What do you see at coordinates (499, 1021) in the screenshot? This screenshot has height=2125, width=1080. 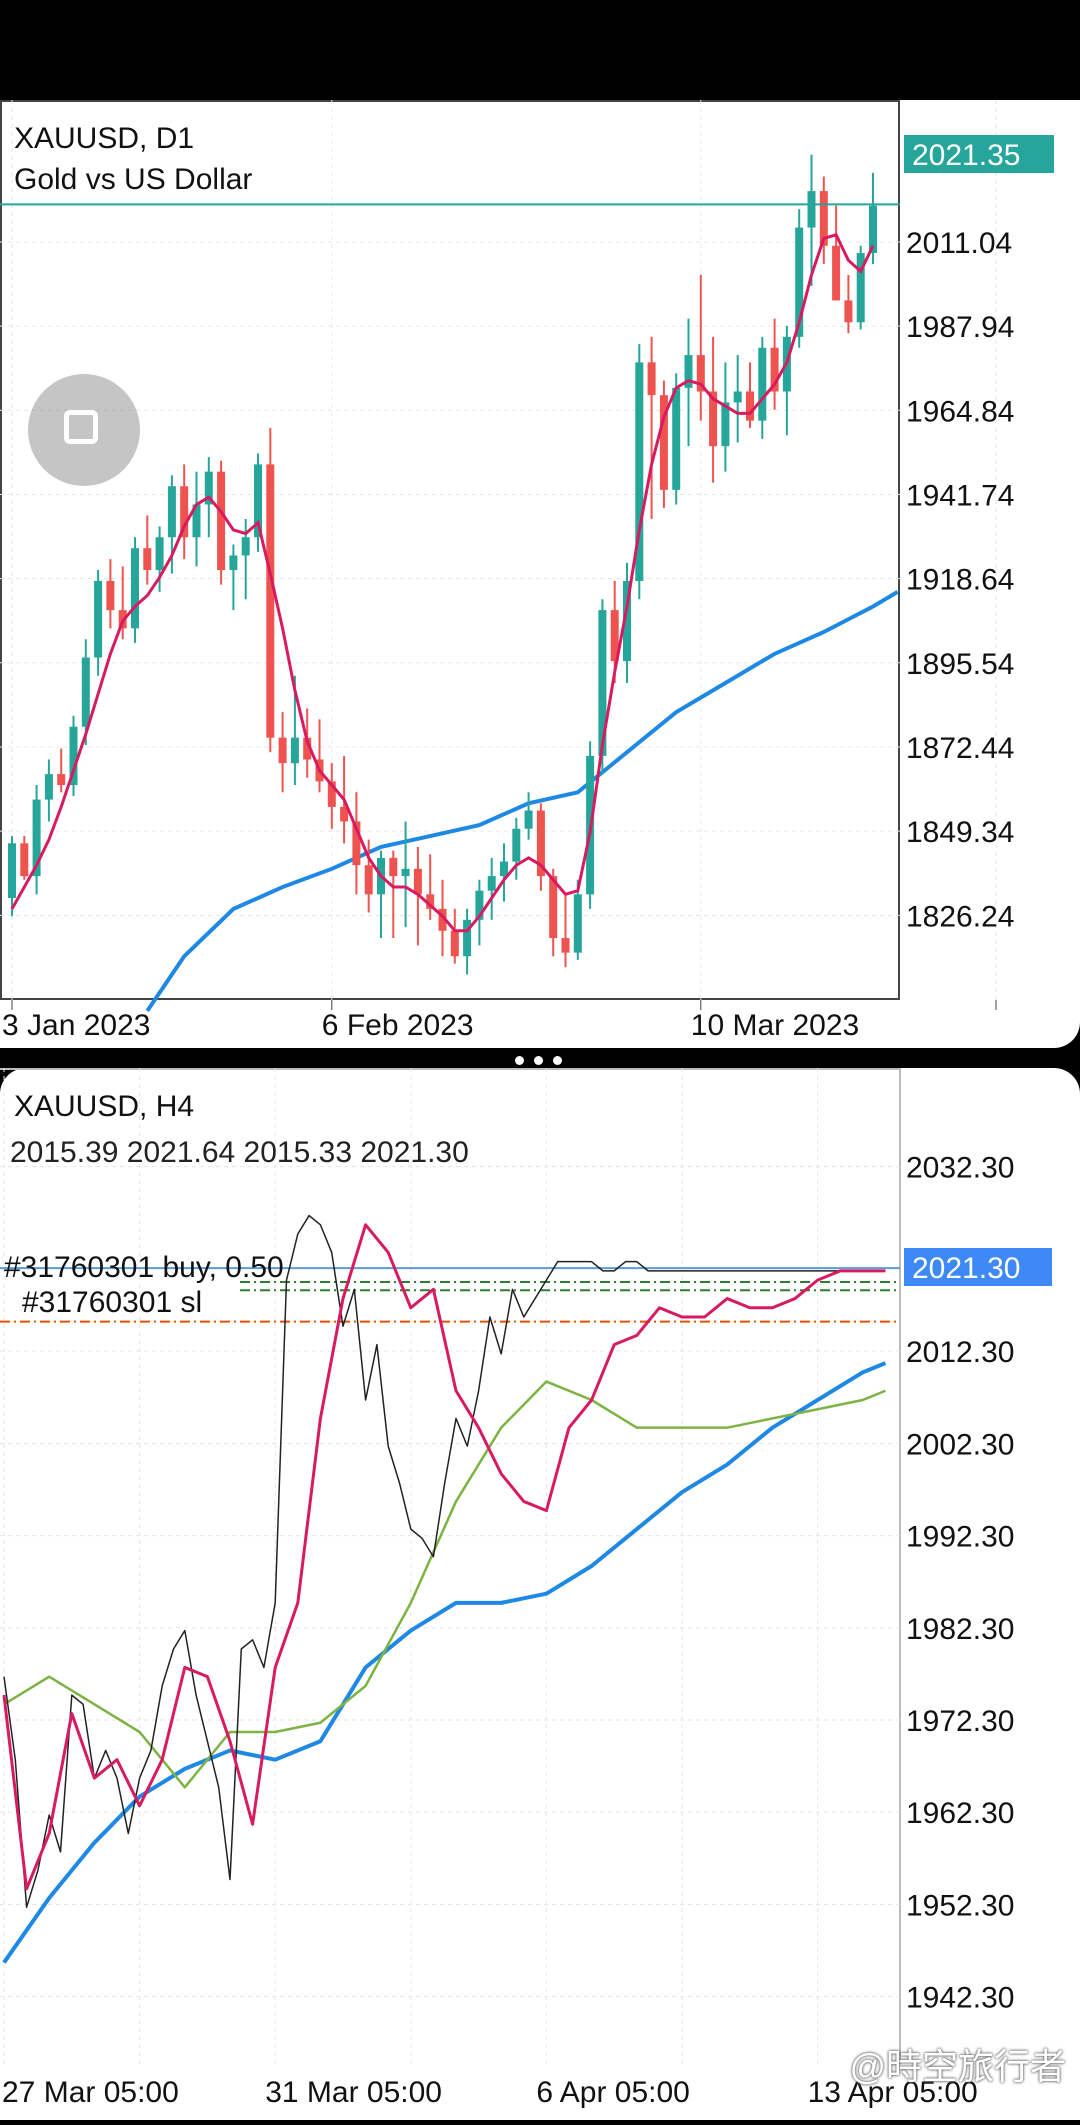 I see `d1-x-axis: 3 Jan 2023 6 Feb 2023 10 Mar 2023` at bounding box center [499, 1021].